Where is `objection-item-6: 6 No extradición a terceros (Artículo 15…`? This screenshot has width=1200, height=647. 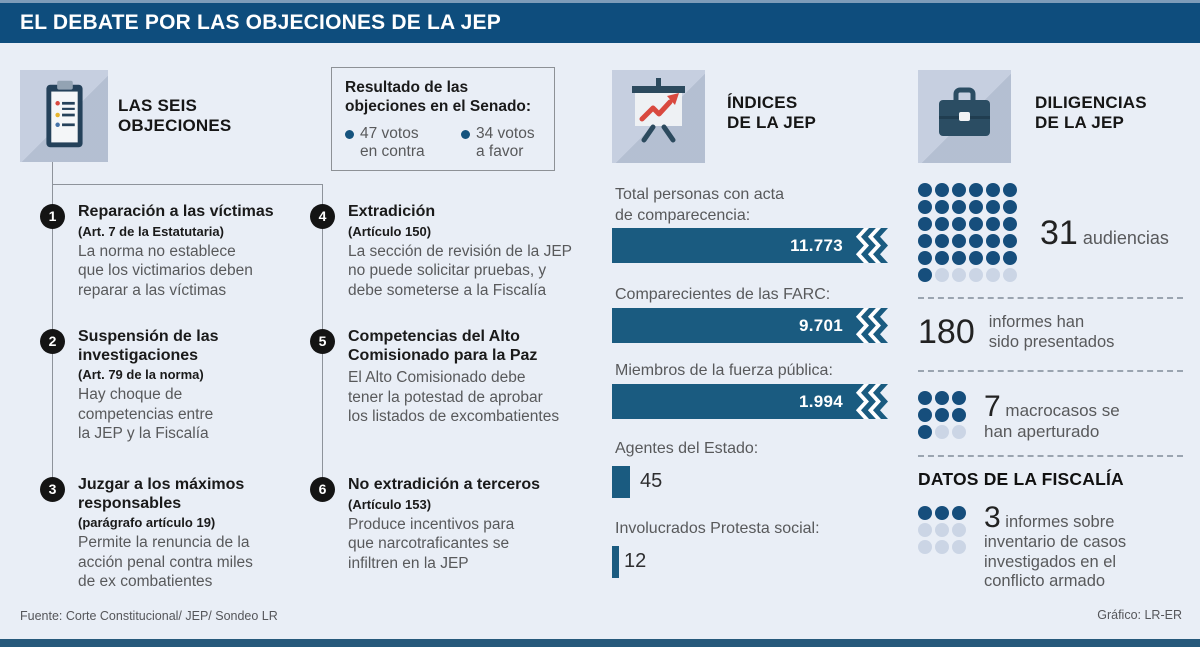
objection-item-6: 6 No extradición a terceros (Artículo 15… is located at coordinates (459, 524).